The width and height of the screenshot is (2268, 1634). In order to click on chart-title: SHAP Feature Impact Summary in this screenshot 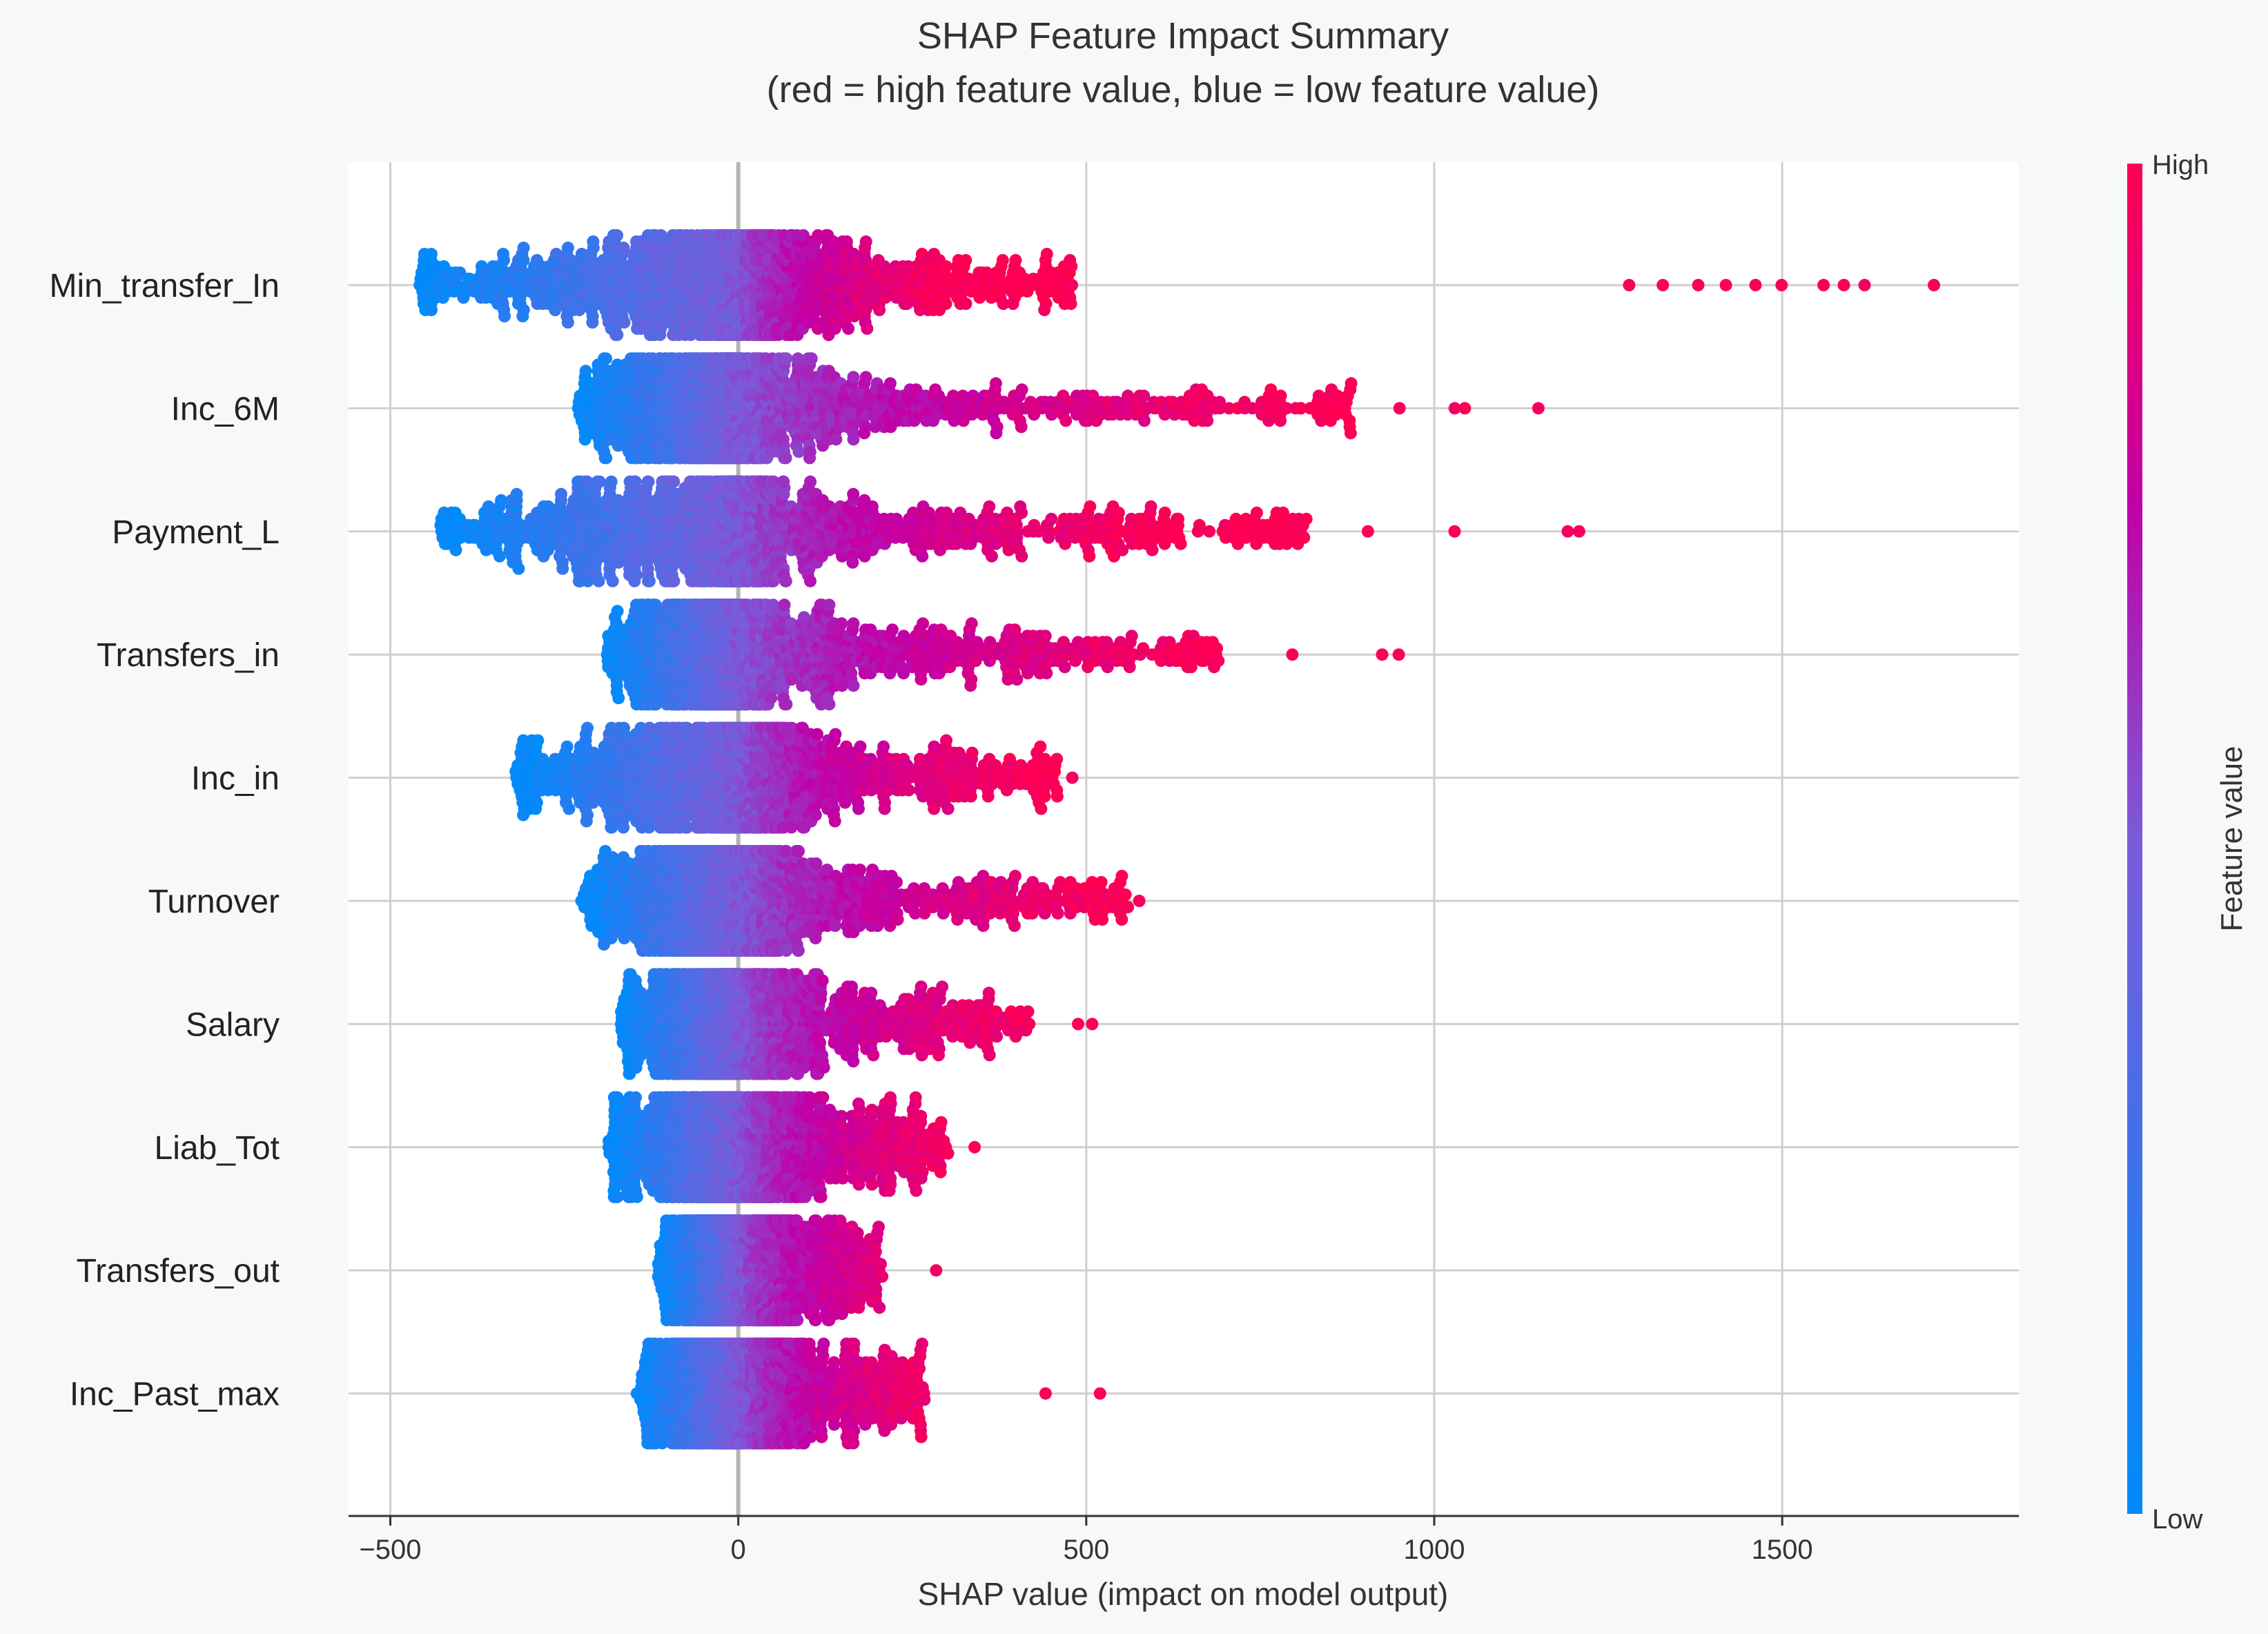, I will do `click(1183, 36)`.